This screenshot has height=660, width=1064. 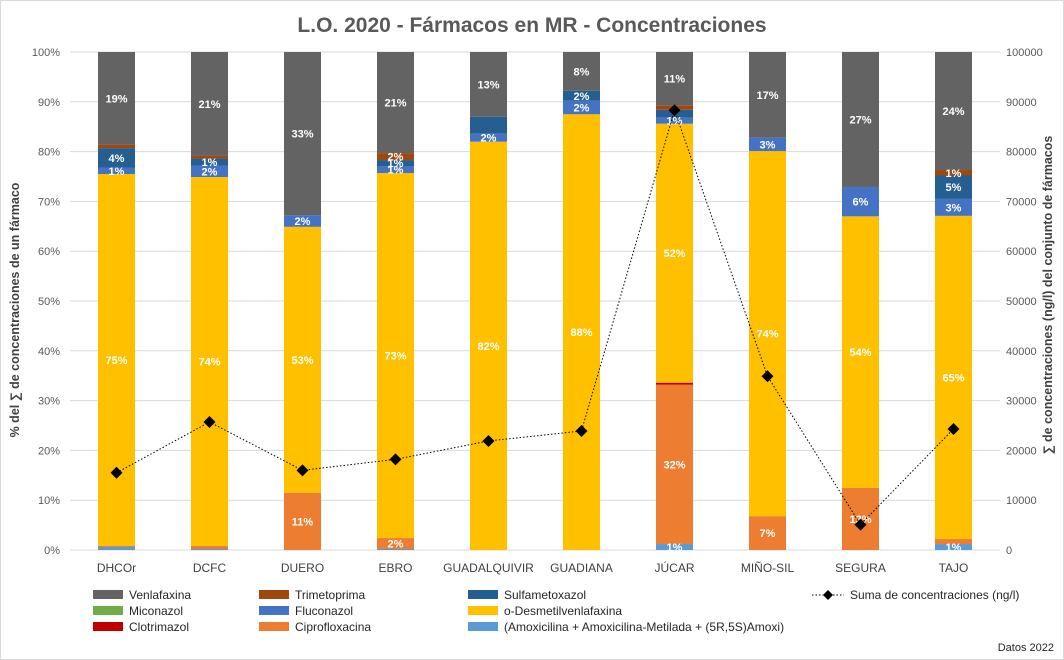 What do you see at coordinates (49, 352) in the screenshot?
I see `y-tick-label: 40%` at bounding box center [49, 352].